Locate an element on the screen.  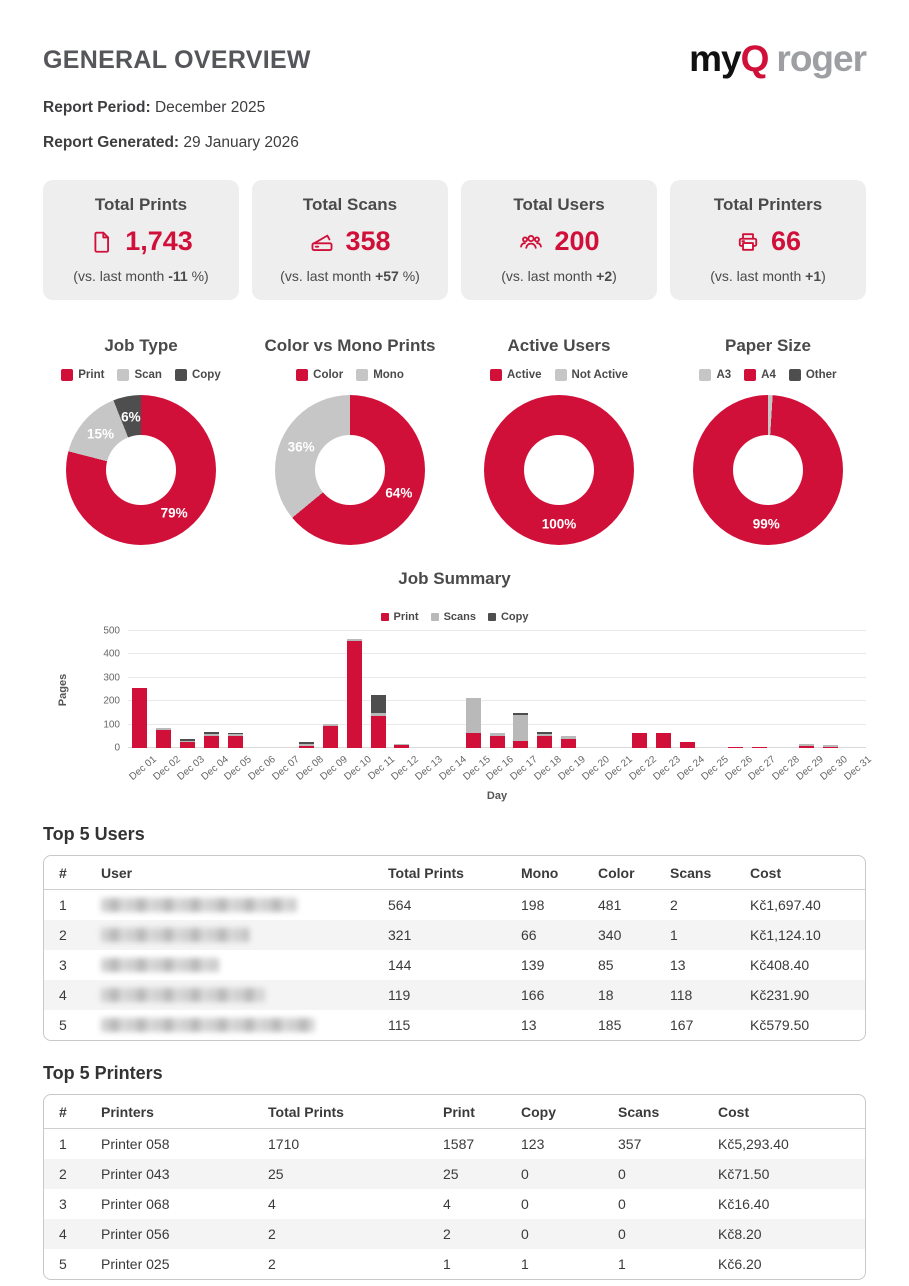
x-tick: Dec 10 is located at coordinates (357, 772).